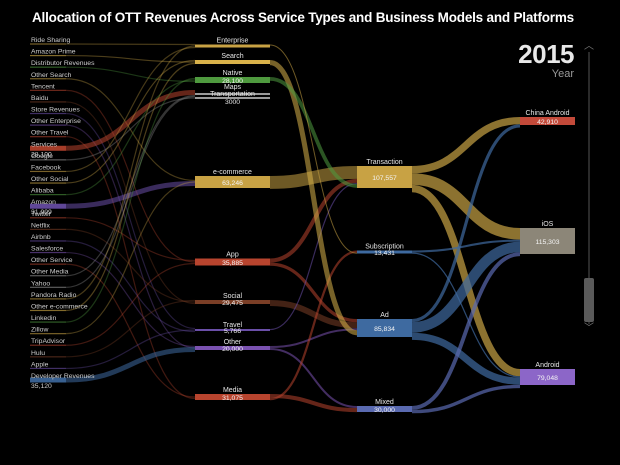 This screenshot has width=620, height=465. What do you see at coordinates (48, 345) in the screenshot?
I see `left-node-tripadvisor` at bounding box center [48, 345].